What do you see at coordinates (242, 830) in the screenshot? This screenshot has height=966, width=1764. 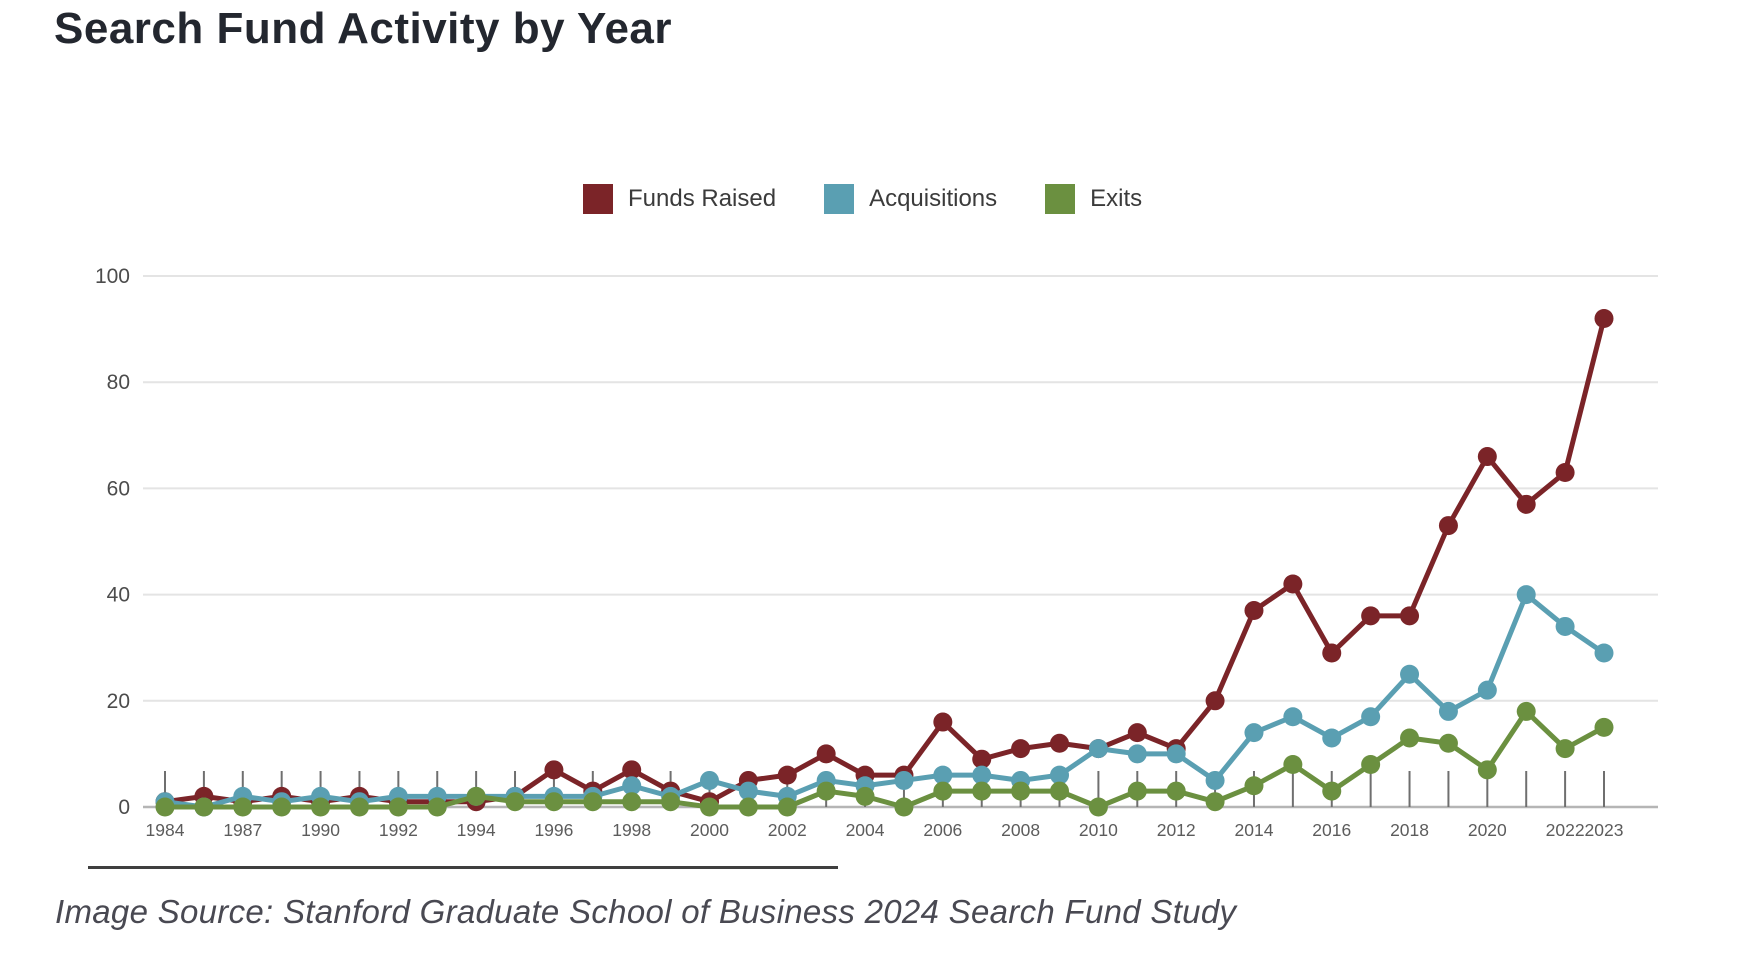 I see `svg-text: 1987` at bounding box center [242, 830].